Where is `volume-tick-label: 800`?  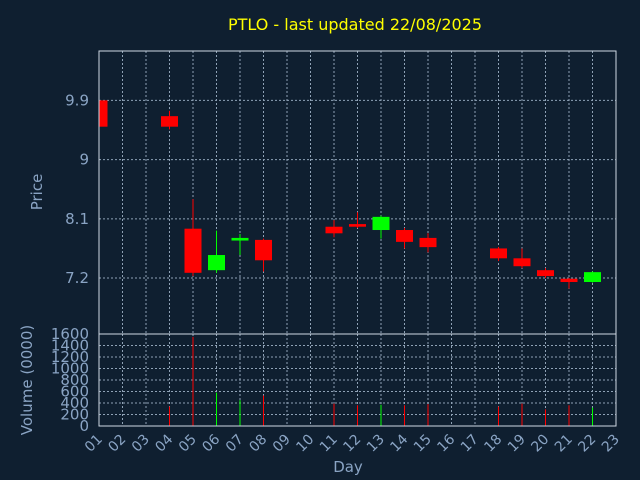 volume-tick-label: 800 is located at coordinates (74, 380).